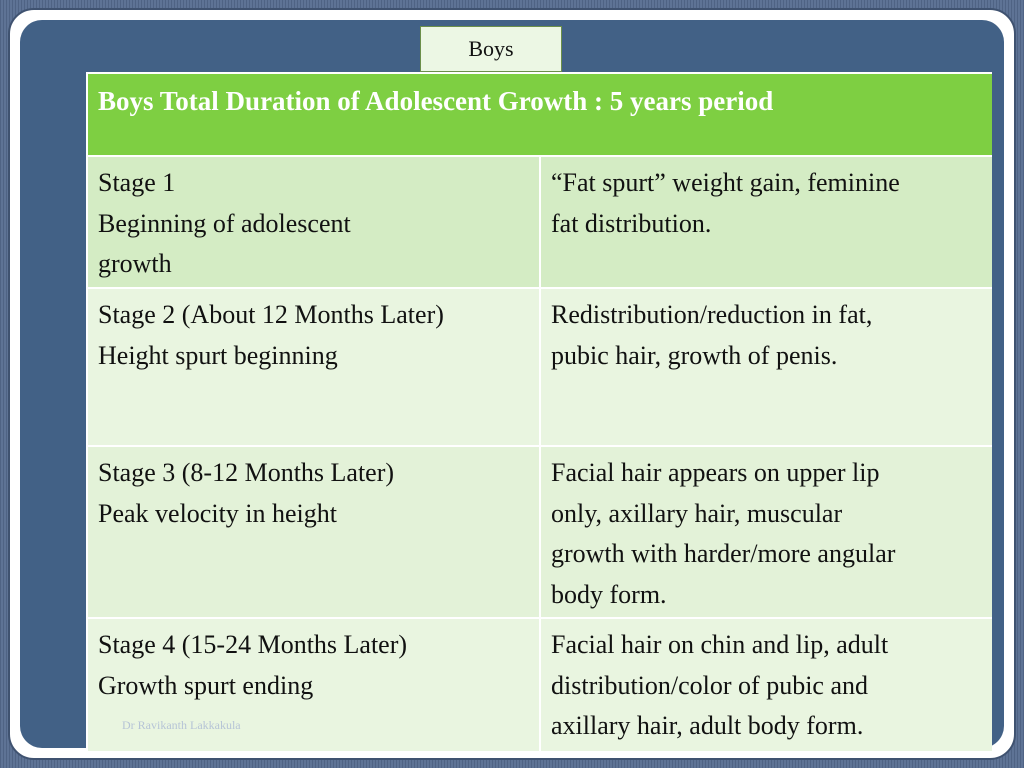 The height and width of the screenshot is (768, 1024). I want to click on stage-title: Stage 1, so click(137, 182).